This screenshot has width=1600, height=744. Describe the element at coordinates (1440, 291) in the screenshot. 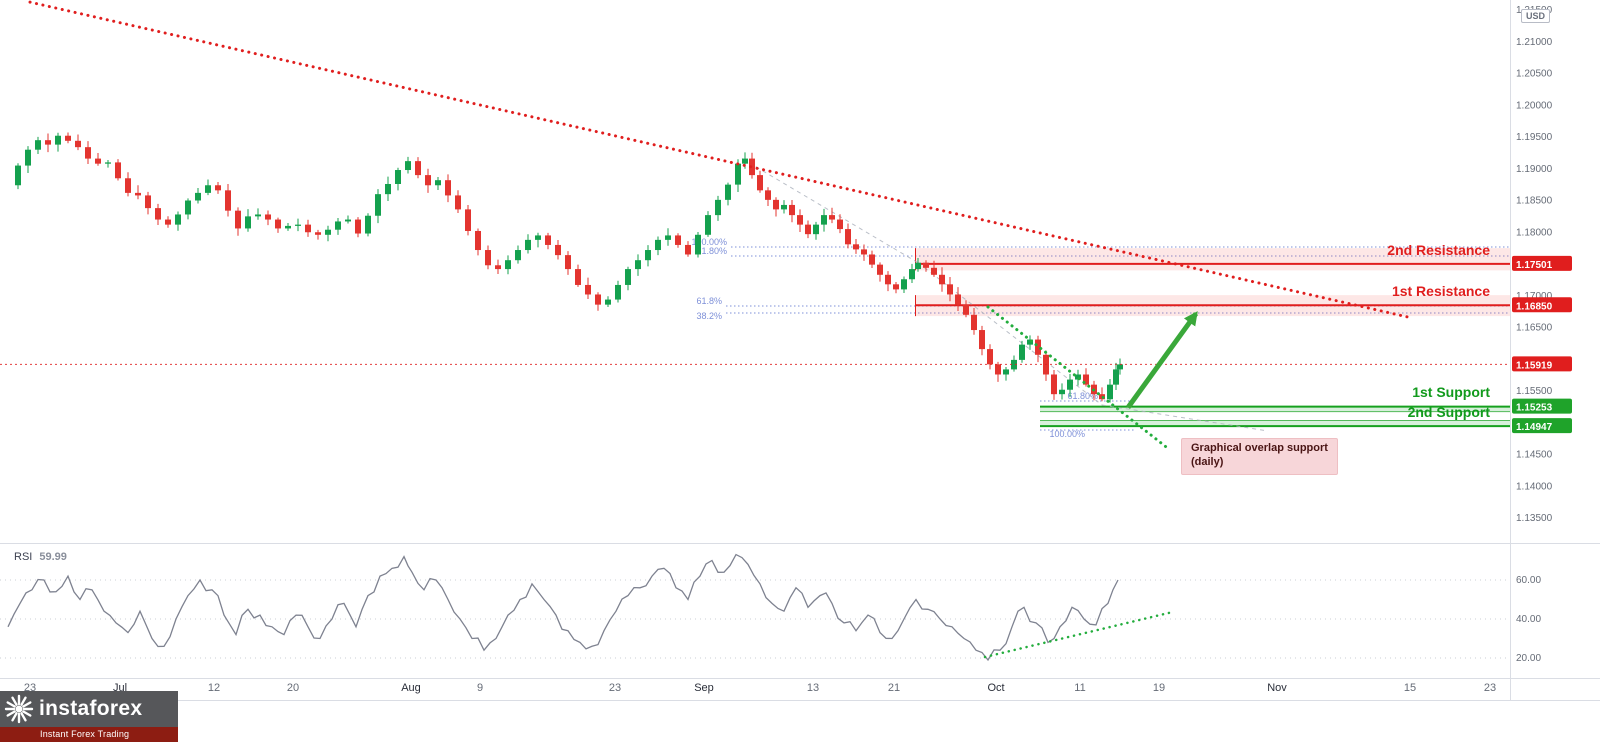

I see `first-resistance-label: 1st Resistance` at that location.